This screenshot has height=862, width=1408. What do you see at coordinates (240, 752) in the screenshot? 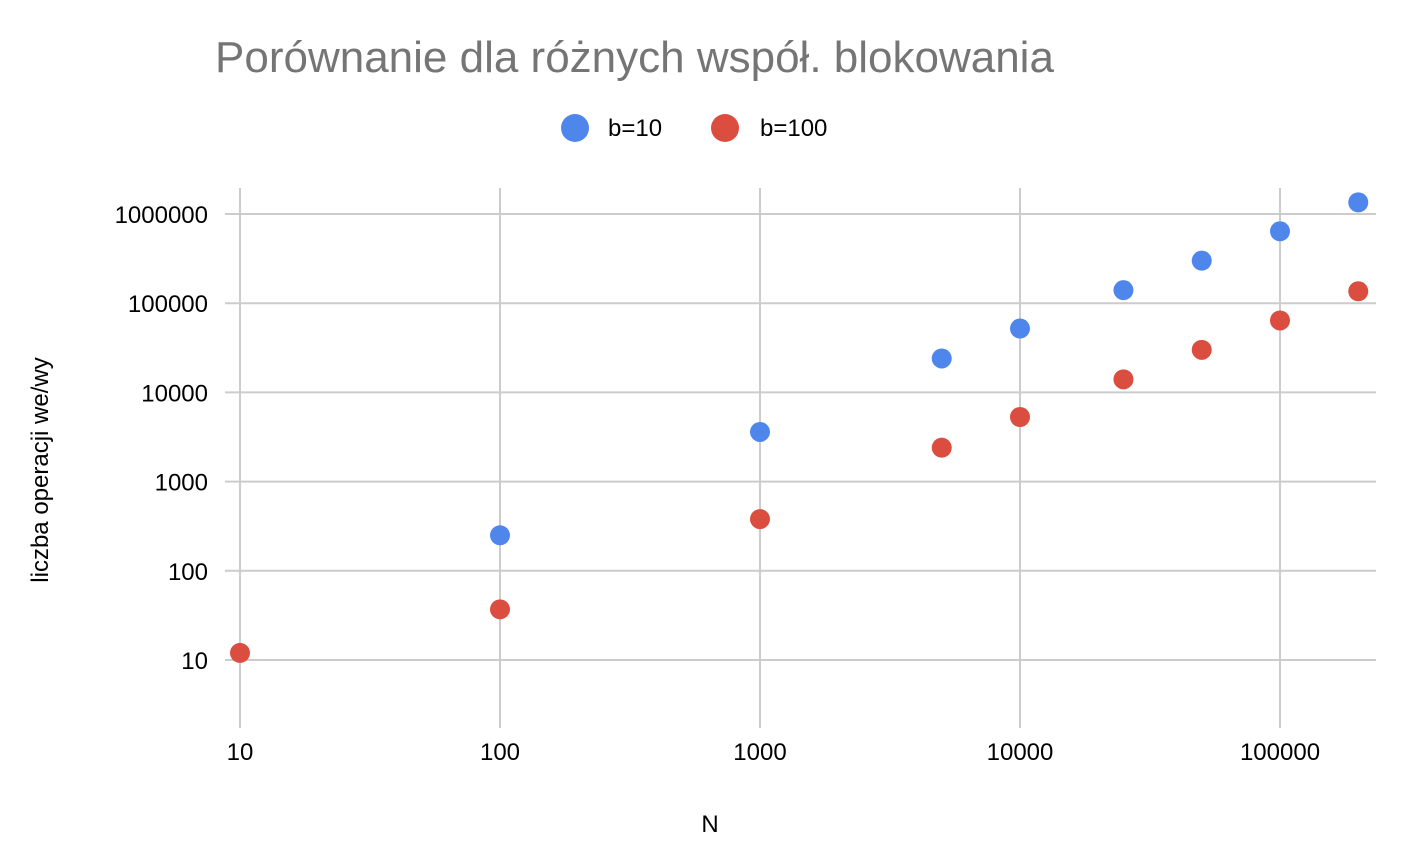
I see `x-tick-label: 10` at bounding box center [240, 752].